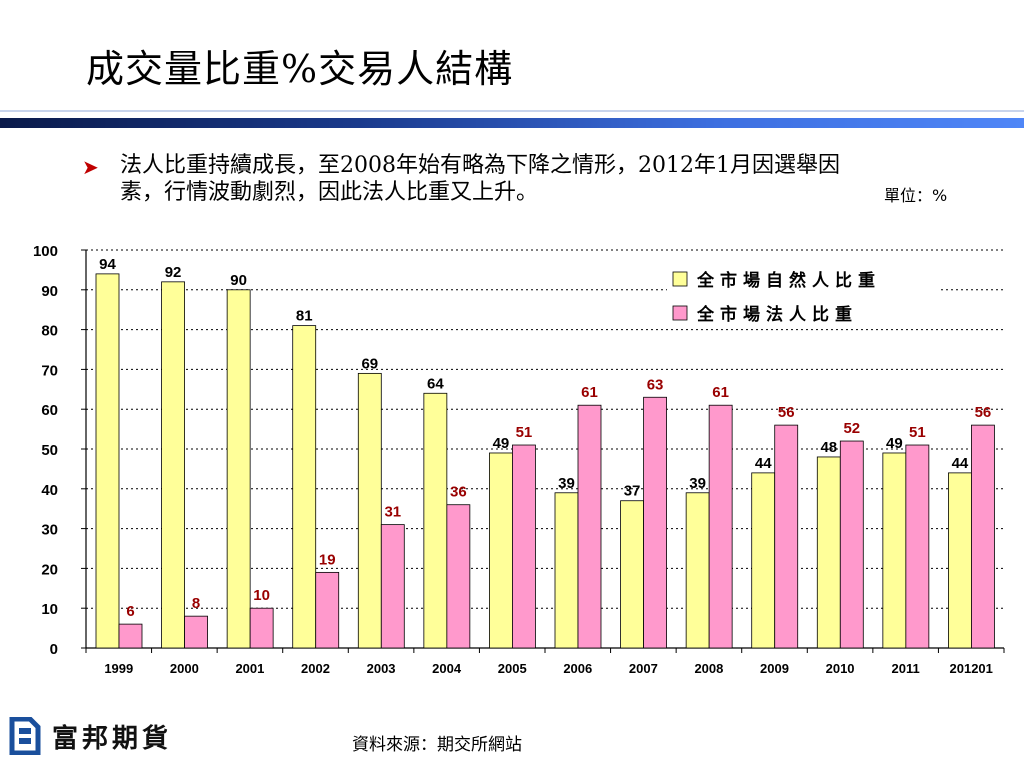 Image resolution: width=1024 pixels, height=768 pixels. What do you see at coordinates (392, 512) in the screenshot?
I see `data-label-institutional: 31` at bounding box center [392, 512].